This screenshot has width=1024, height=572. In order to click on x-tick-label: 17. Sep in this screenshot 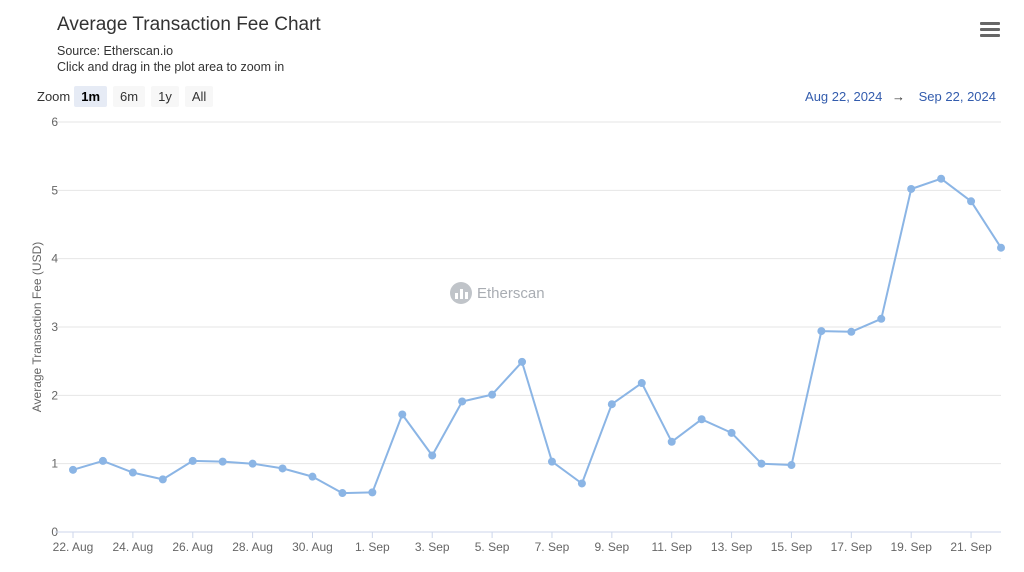, I will do `click(852, 547)`.